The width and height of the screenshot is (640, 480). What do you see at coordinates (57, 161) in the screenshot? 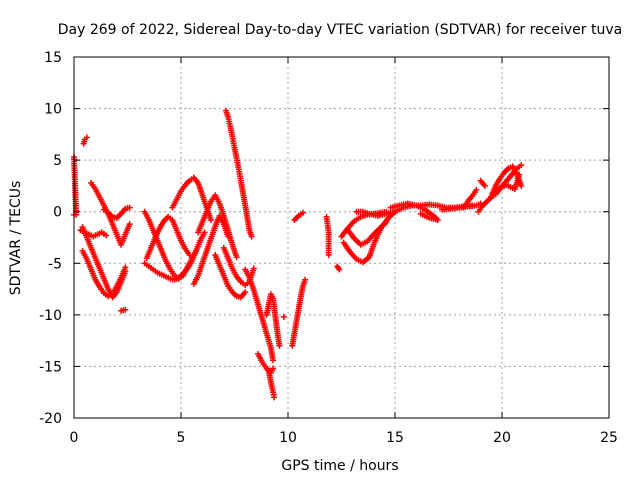
I see `y-tick-label: 5` at bounding box center [57, 161].